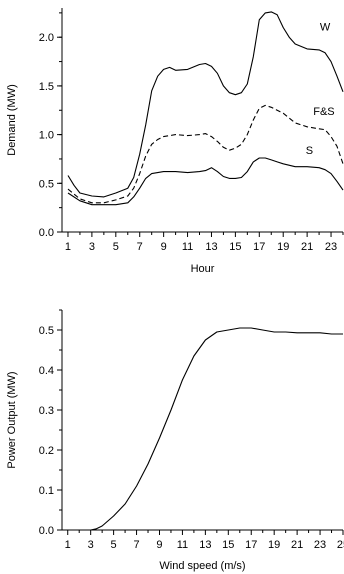 The width and height of the screenshot is (344, 574). I want to click on y-tick-label: 0.3, so click(46, 411).